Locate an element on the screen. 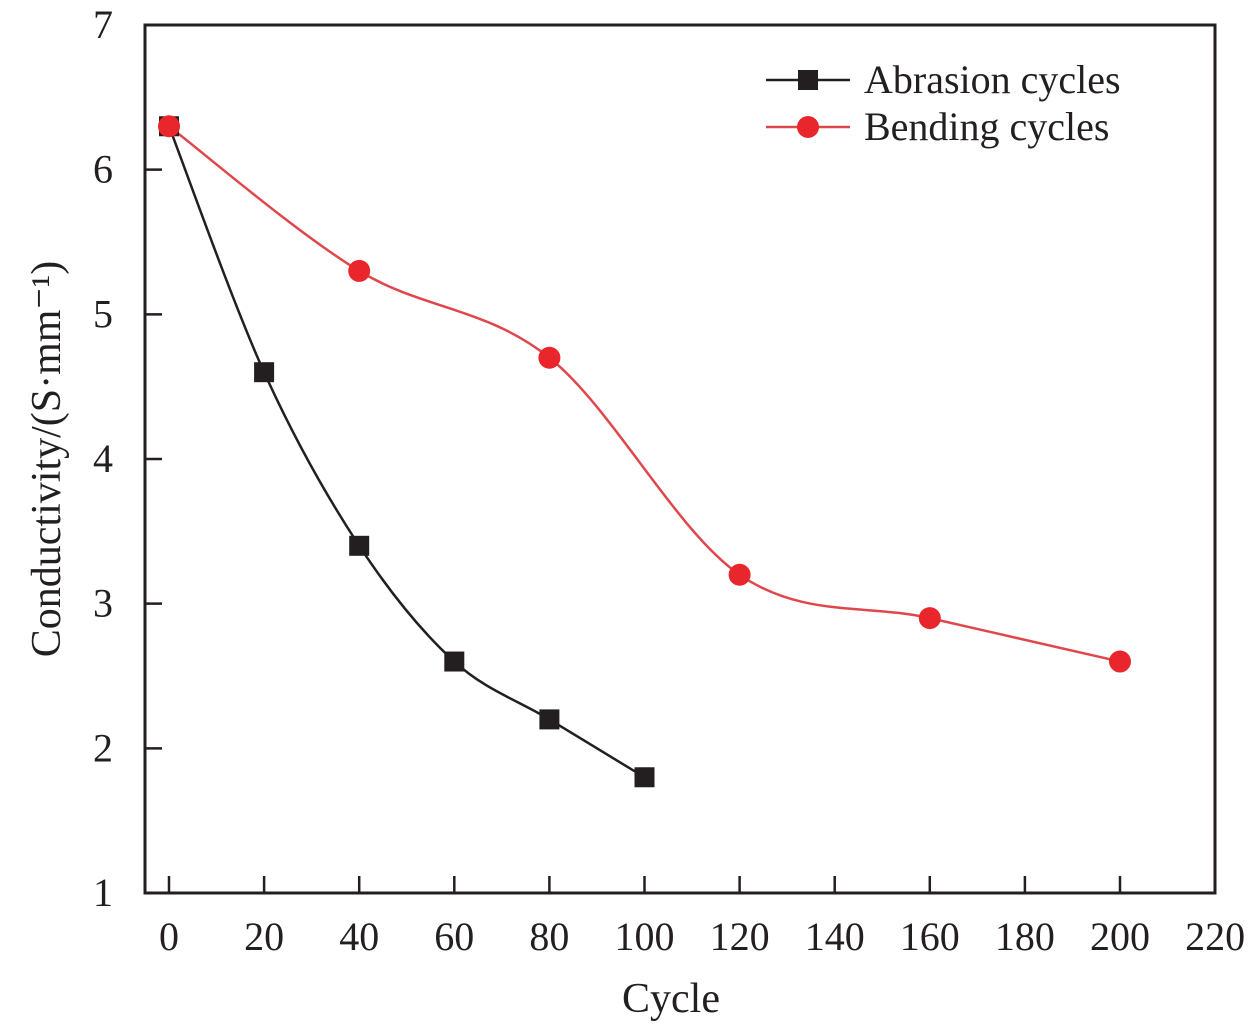  x-tick-label: 80 is located at coordinates (549, 936).